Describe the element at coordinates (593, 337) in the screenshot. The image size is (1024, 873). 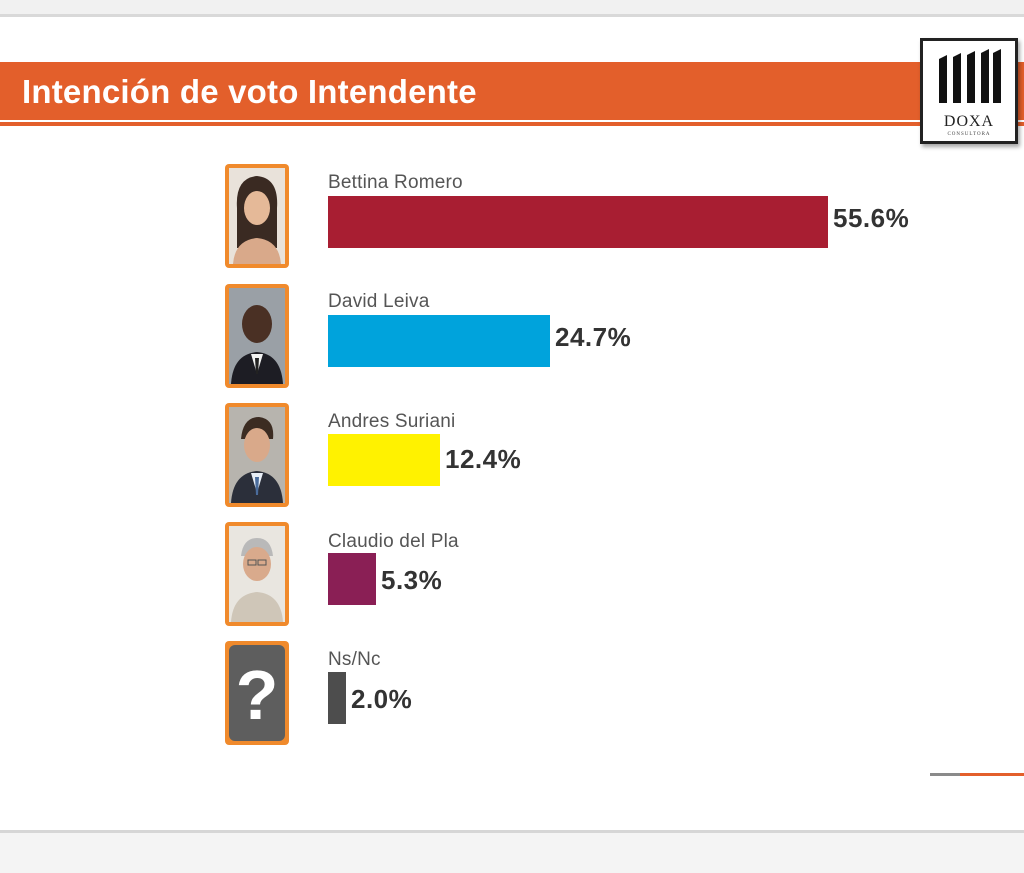
I see `value-label: 24.7%` at that location.